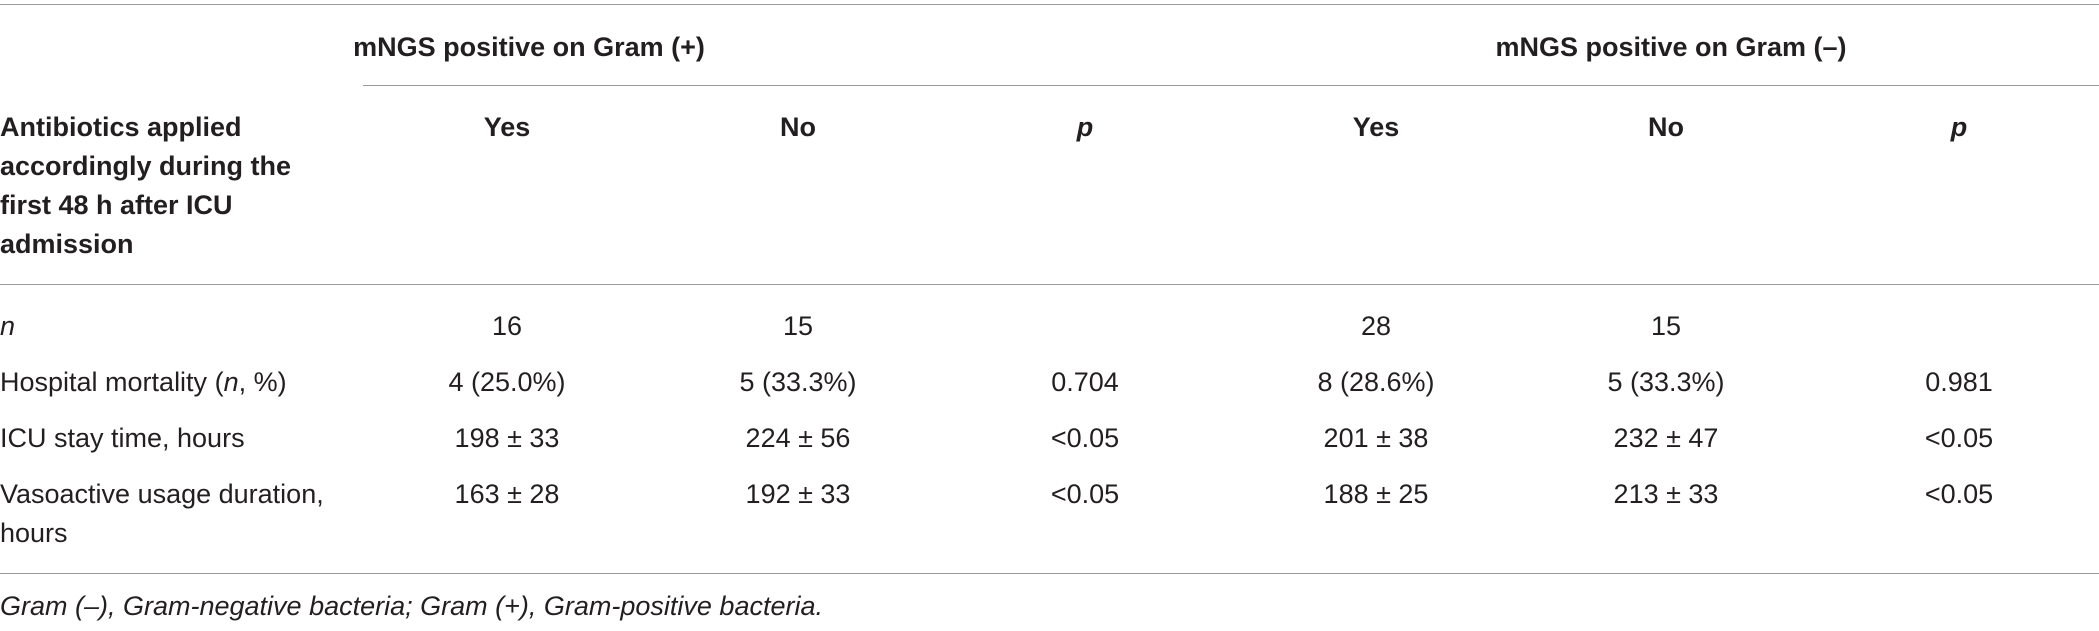 The image size is (2099, 631). Describe the element at coordinates (122, 438) in the screenshot. I see `row-label-part: ICU stay time, hours` at that location.